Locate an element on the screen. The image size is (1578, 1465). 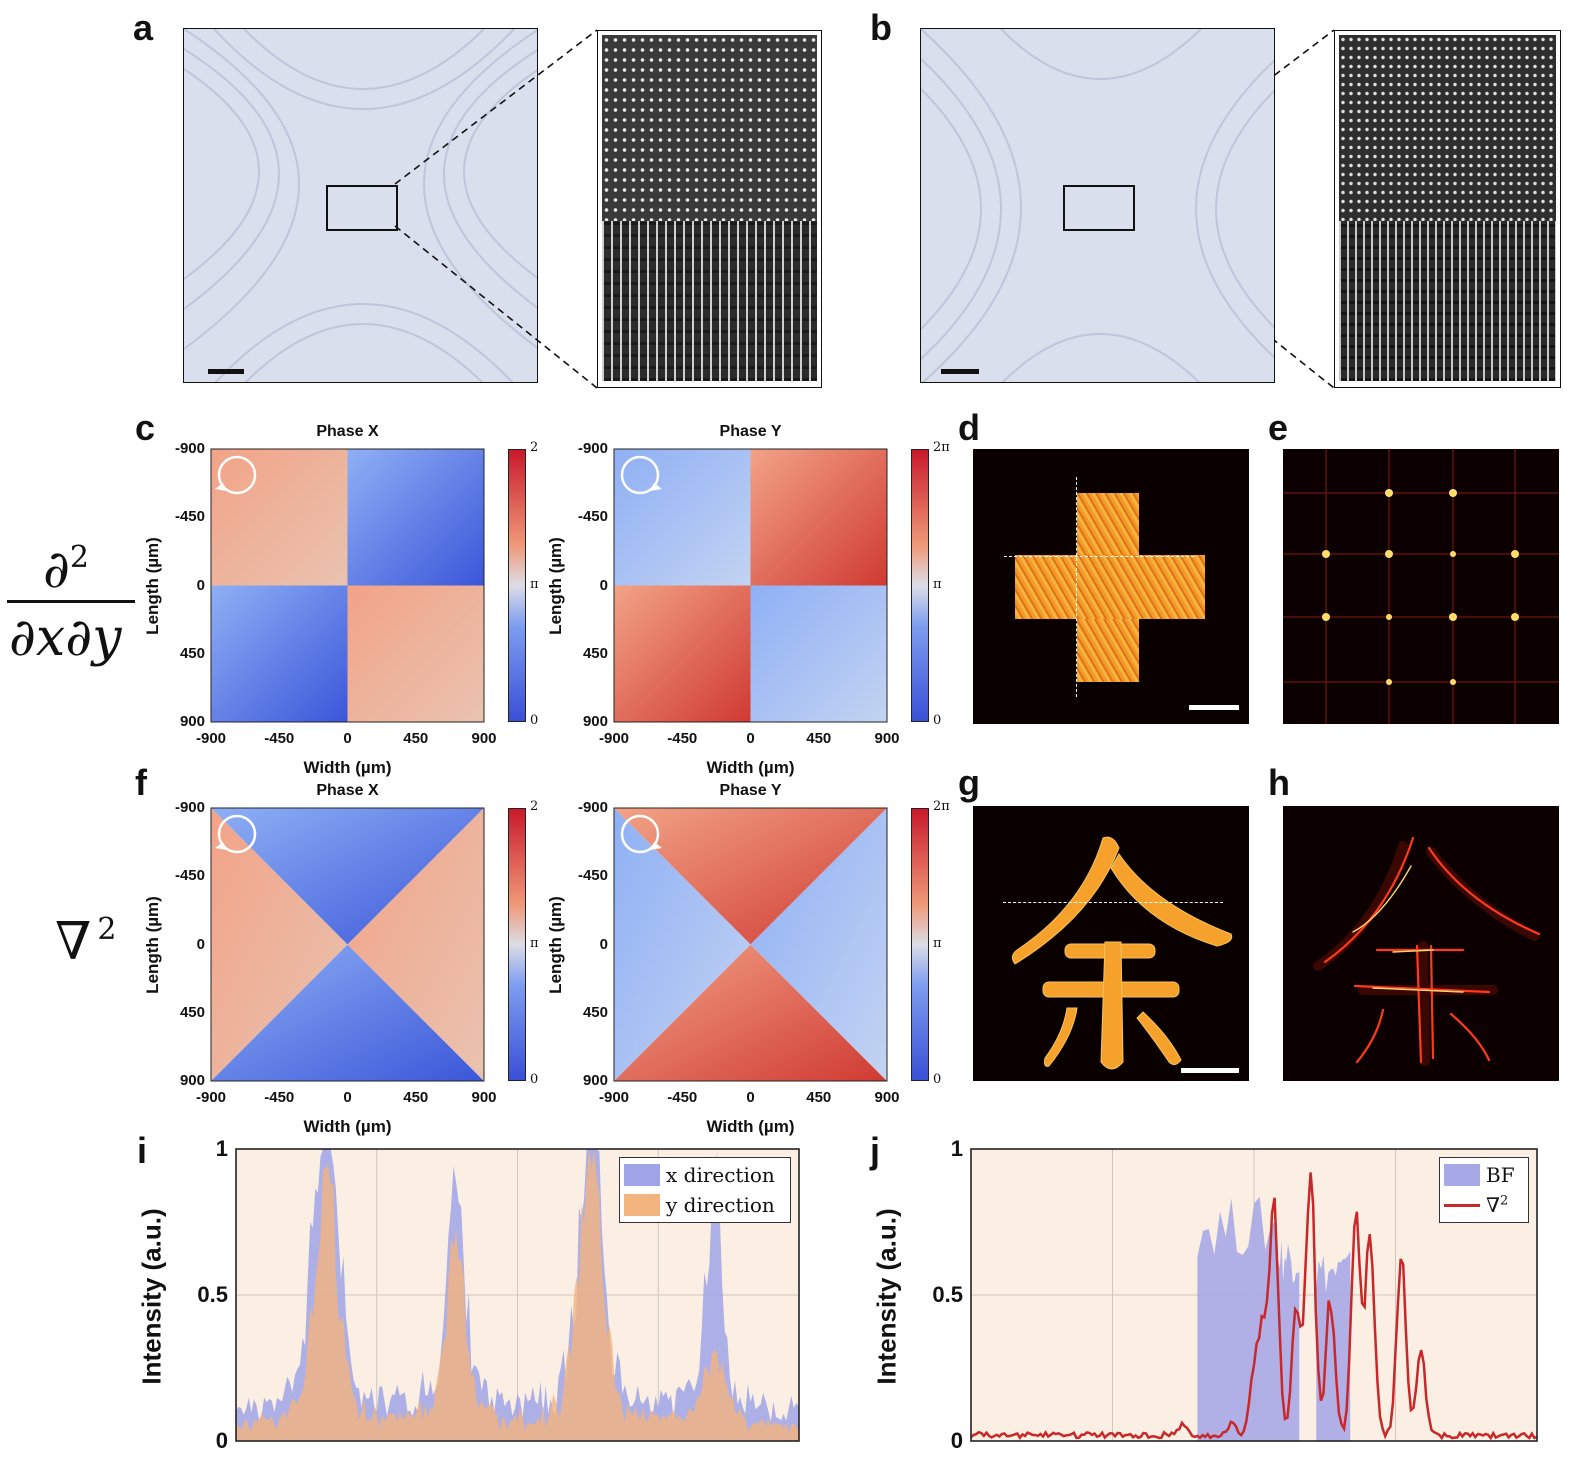
legend-j: BF ∇2 is located at coordinates (1484, 1190).